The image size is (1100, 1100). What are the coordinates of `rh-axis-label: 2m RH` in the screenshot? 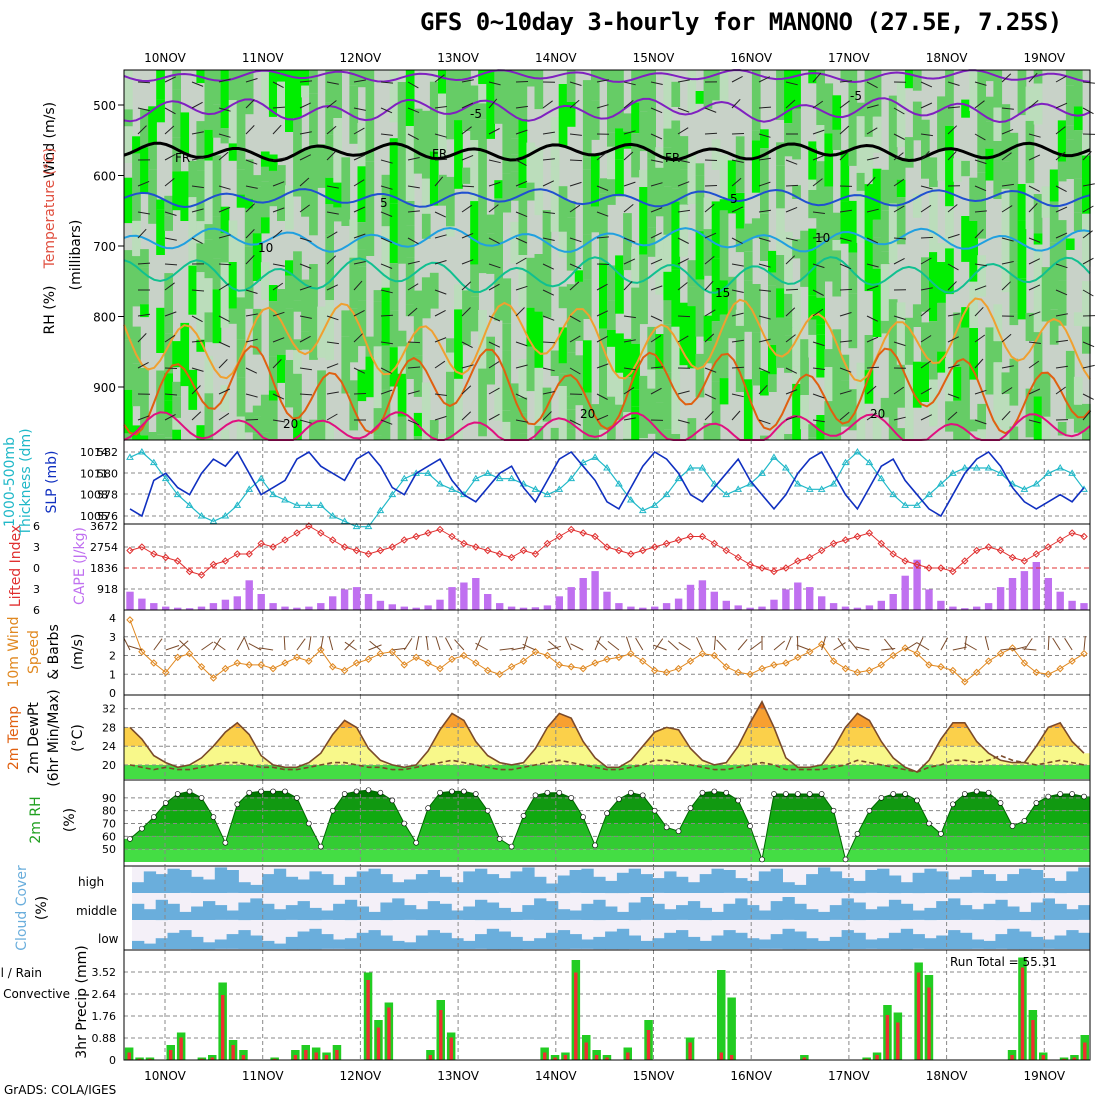 It's located at (36, 819).